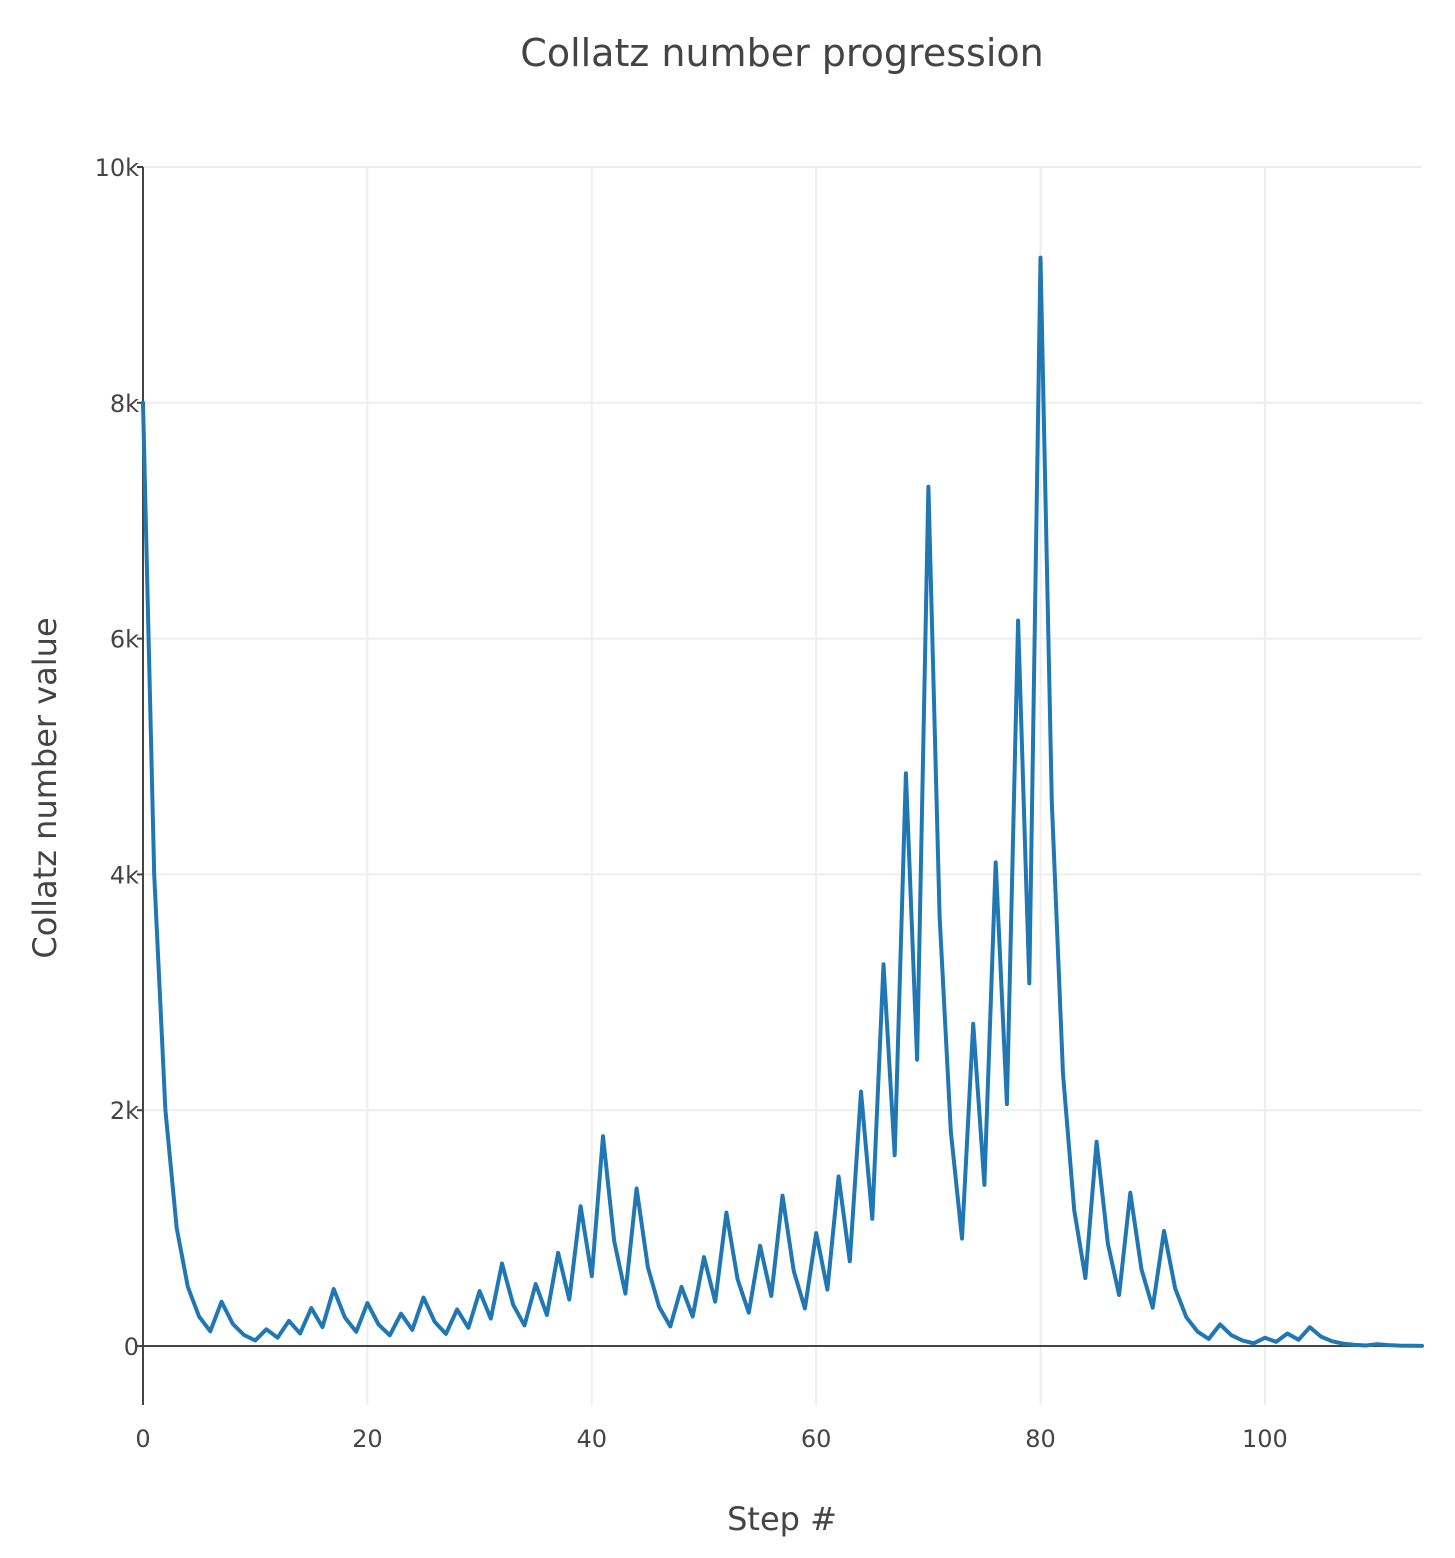  I want to click on x-tick-label: 0, so click(142, 1439).